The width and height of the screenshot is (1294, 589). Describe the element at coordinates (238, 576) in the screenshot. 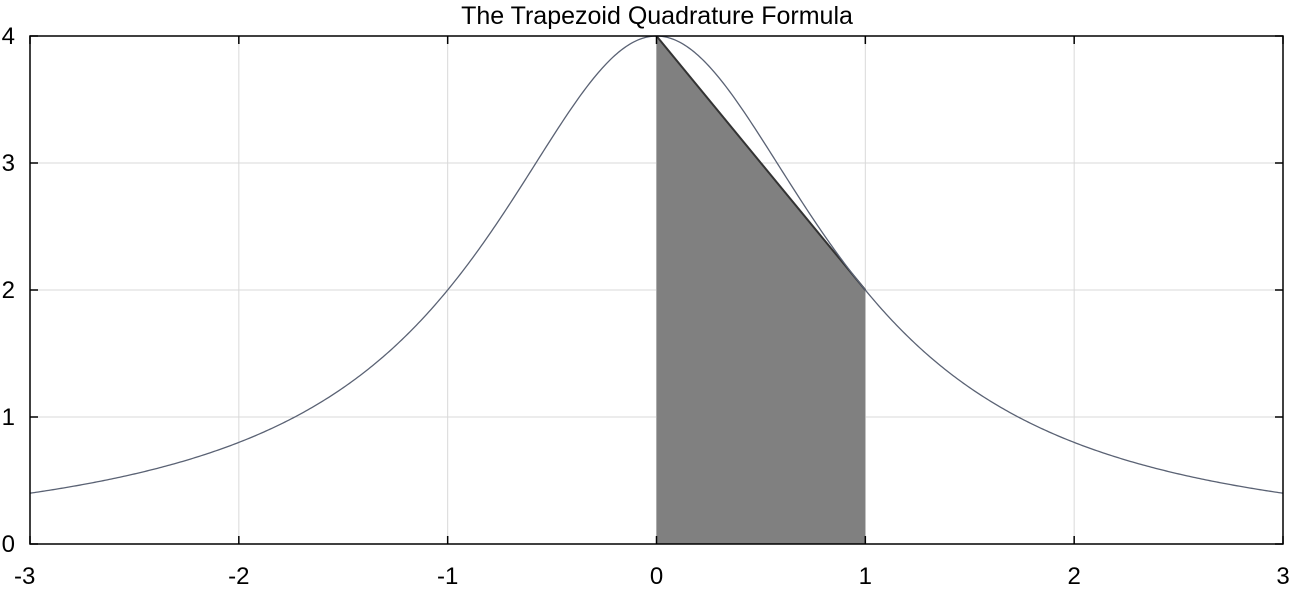

I see `x-tick-label: -2` at that location.